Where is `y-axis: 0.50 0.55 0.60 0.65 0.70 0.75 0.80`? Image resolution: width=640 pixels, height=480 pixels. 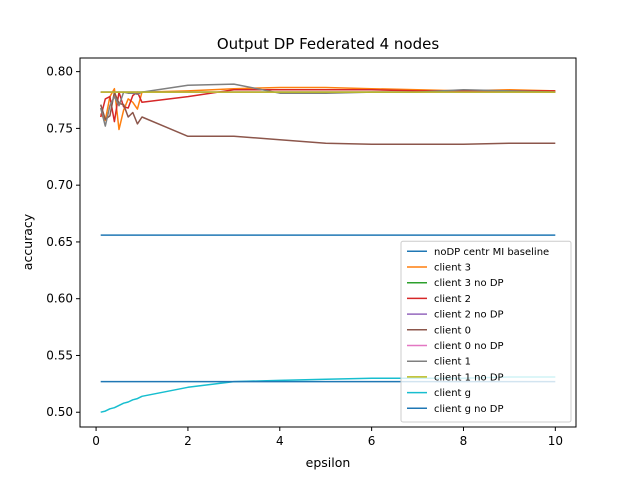
y-axis: 0.50 0.55 0.60 0.65 0.70 0.75 0.80 is located at coordinates (63, 242).